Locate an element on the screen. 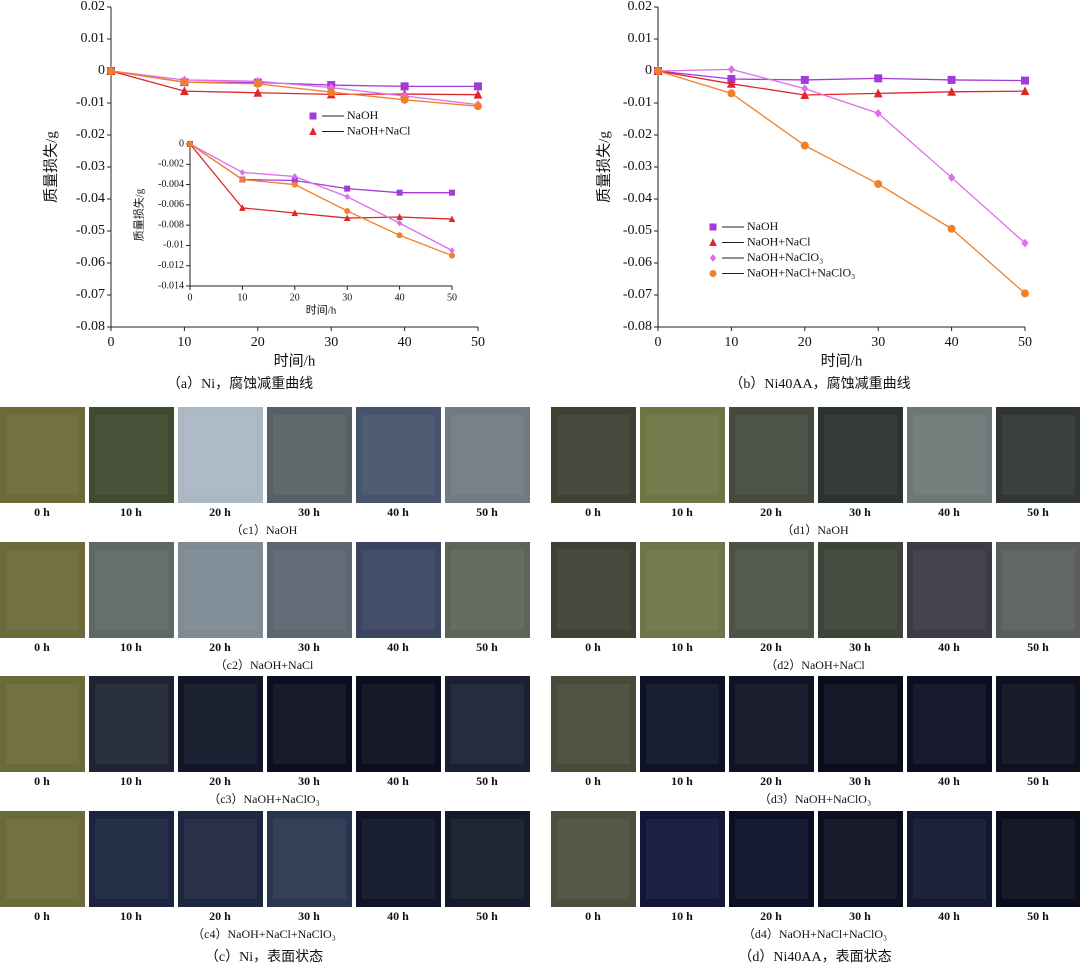  row-caption: （d1）NaOH is located at coordinates (815, 530).